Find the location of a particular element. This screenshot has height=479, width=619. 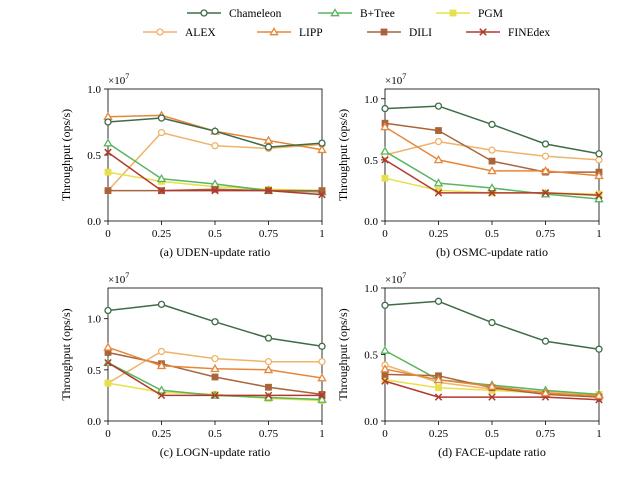

legend: Chameleon B+Tree PGM ALEX LIPP DILI FINEdex is located at coordinates (346, 23).